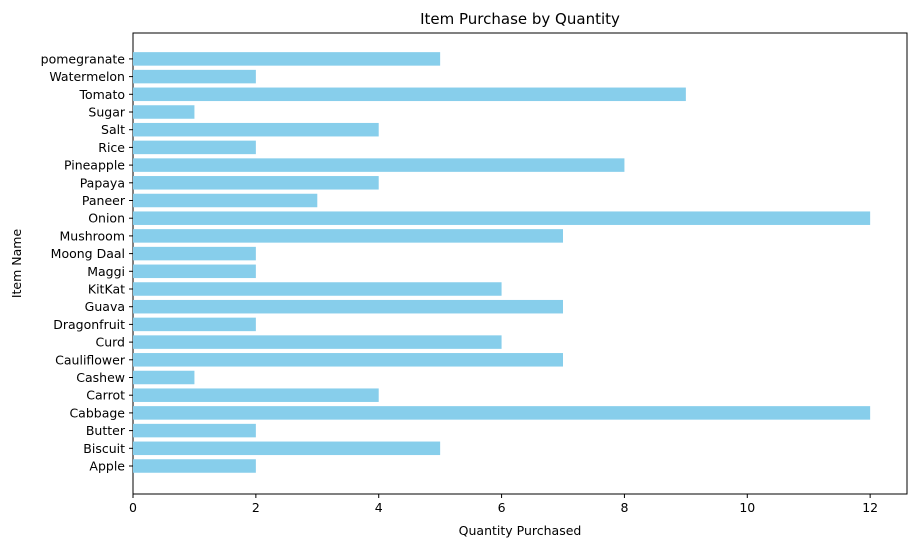 The width and height of the screenshot is (918, 547). I want to click on x-tick-label: 8, so click(624, 507).